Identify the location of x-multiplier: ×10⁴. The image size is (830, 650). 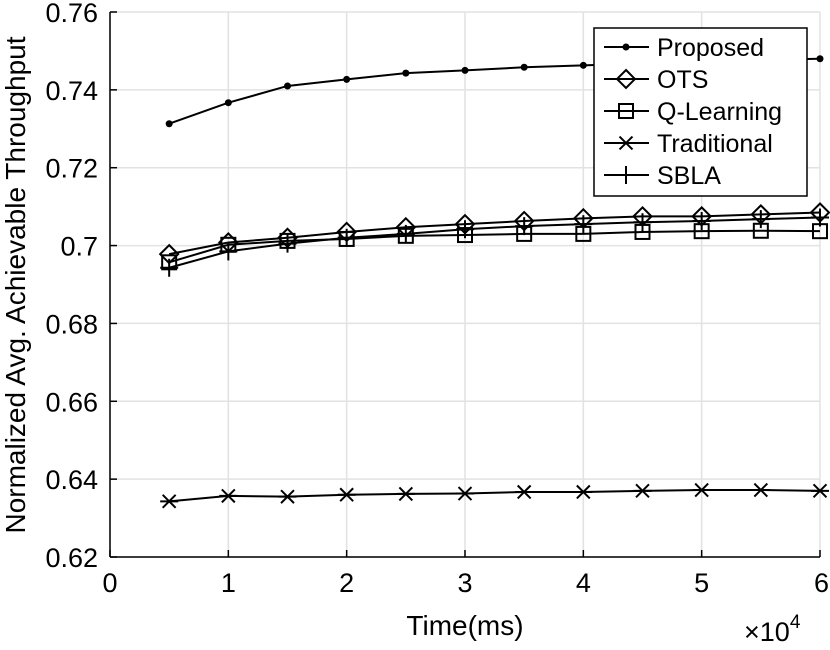
(772, 629).